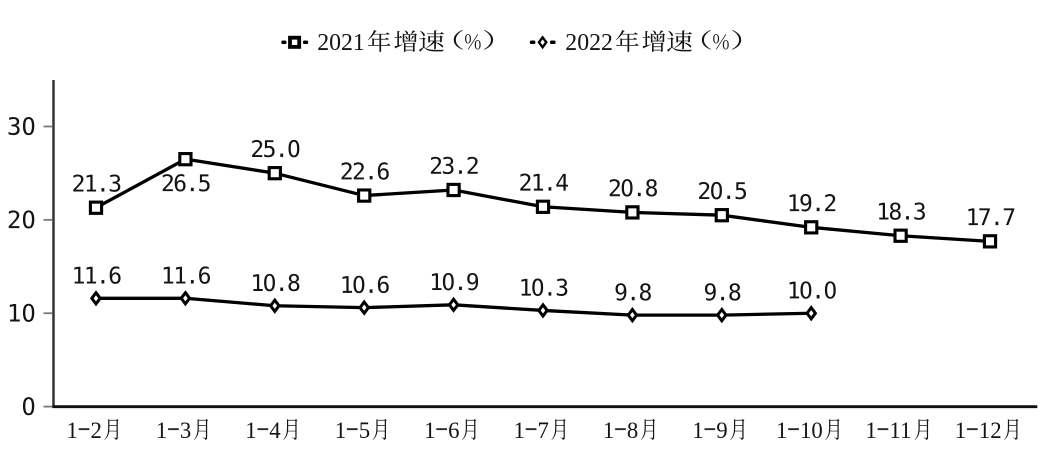 The height and width of the screenshot is (453, 1040). What do you see at coordinates (96, 430) in the screenshot?
I see `svg-text: 2` at bounding box center [96, 430].